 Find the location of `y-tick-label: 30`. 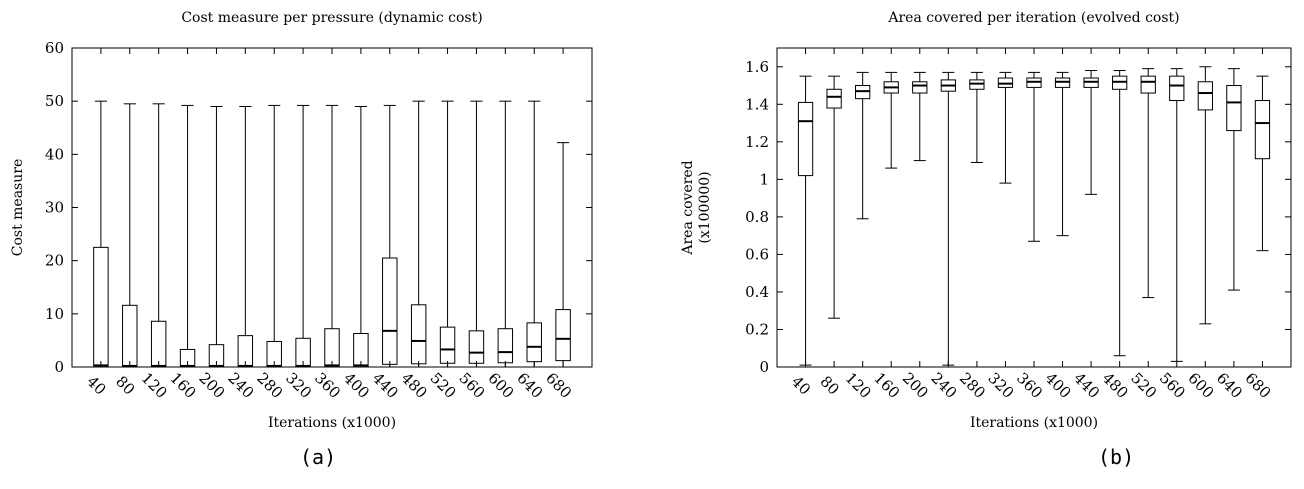

y-tick-label: 30 is located at coordinates (54, 208).